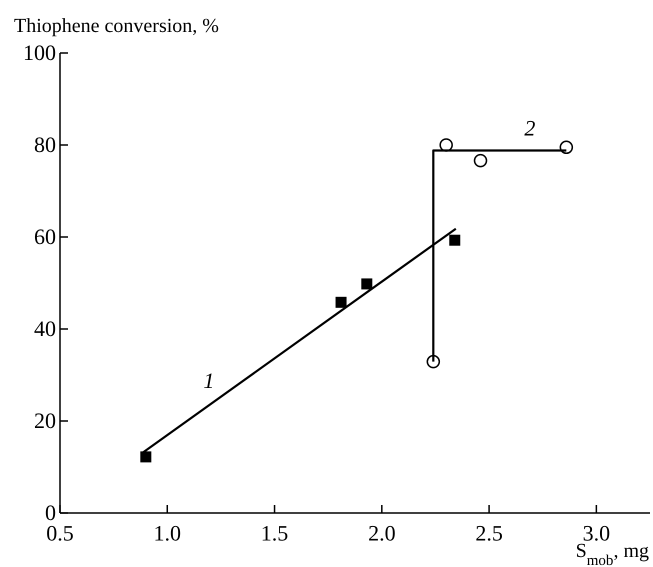 The height and width of the screenshot is (567, 653). Describe the element at coordinates (274, 533) in the screenshot. I see `x-tick-label: 1.5` at that location.